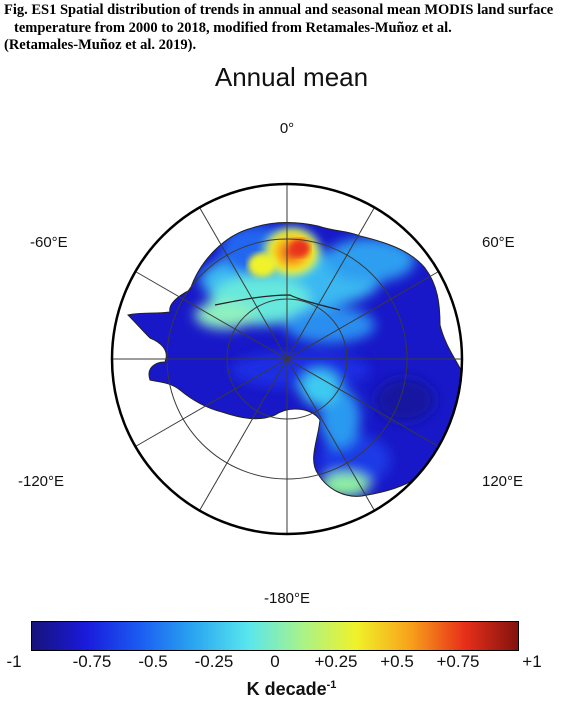  I want to click on colorbar-tick-label: -0.5, so click(153, 661).